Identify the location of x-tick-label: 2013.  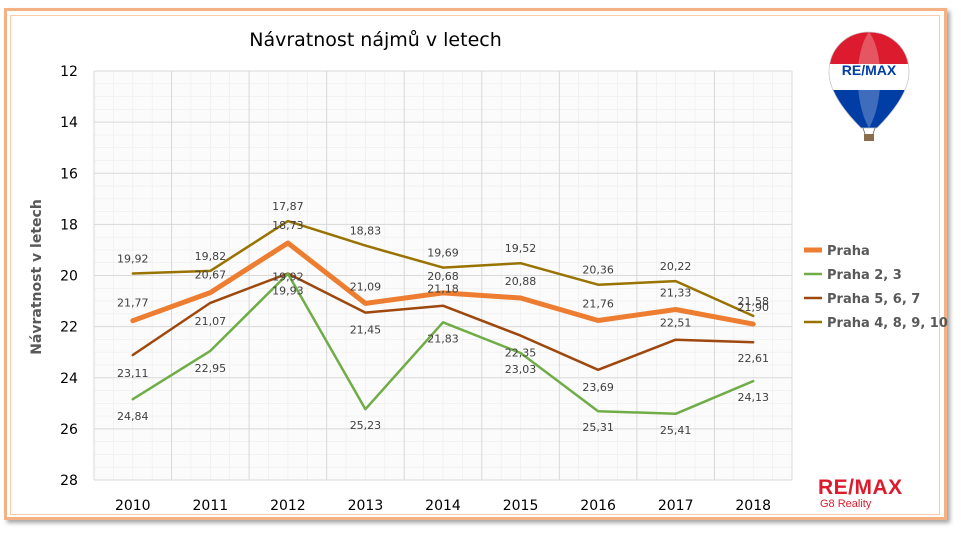
(366, 506).